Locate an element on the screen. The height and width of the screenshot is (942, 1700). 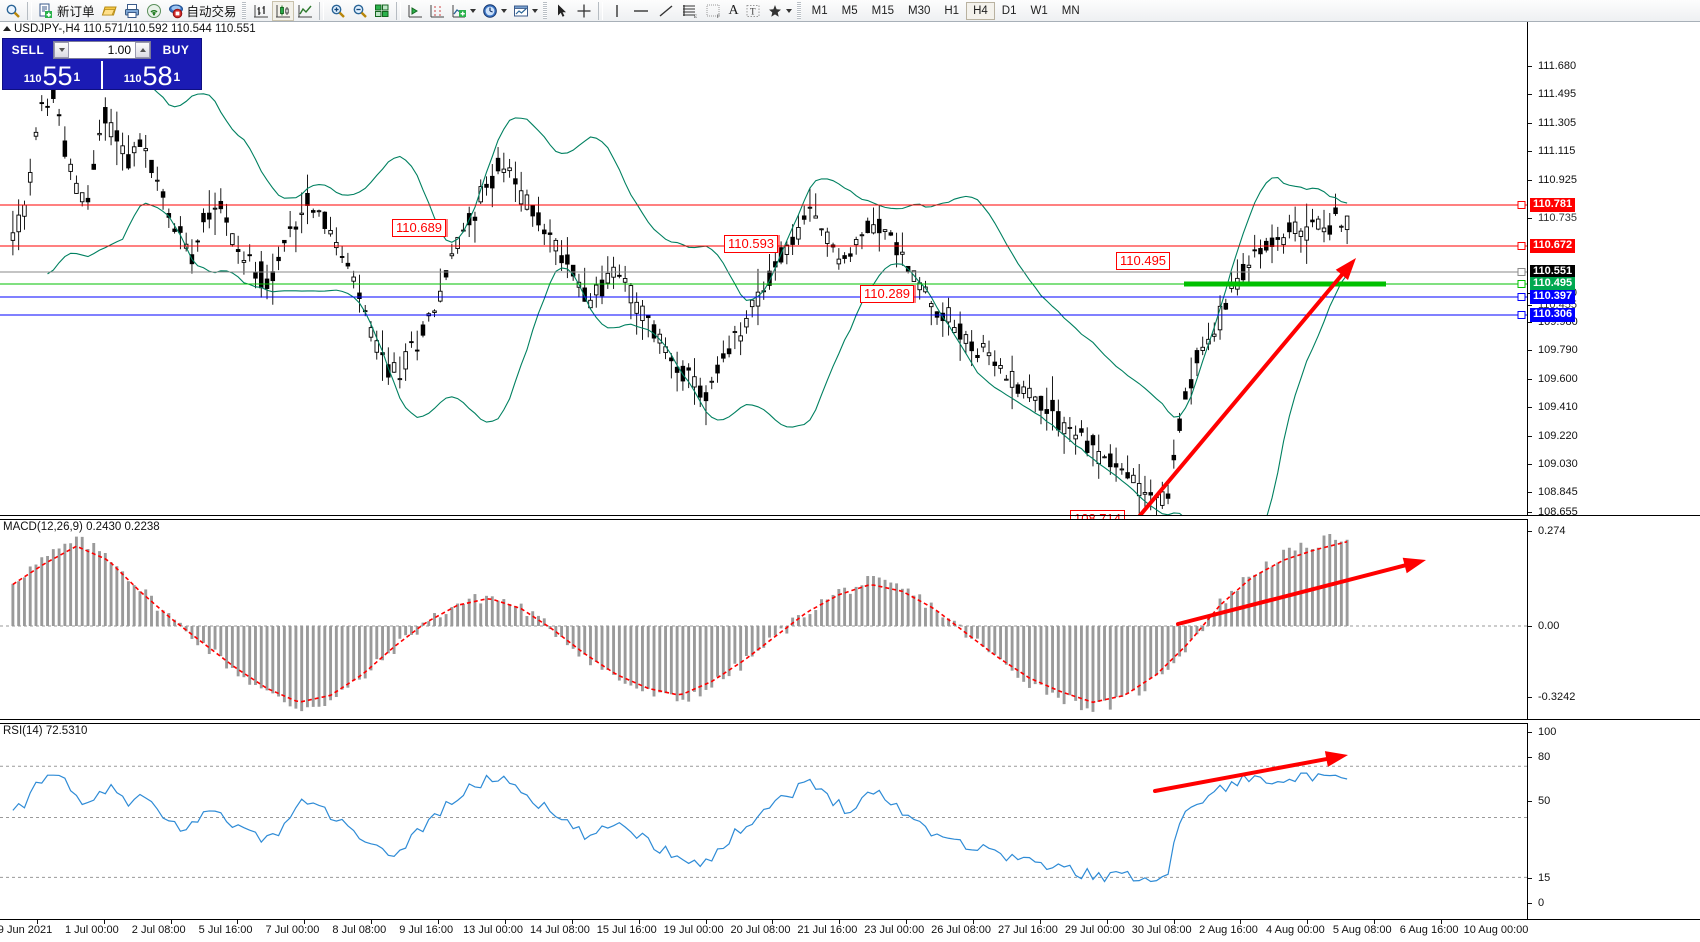
time-axis-label: 6 Aug 16:00 is located at coordinates (1429, 930).